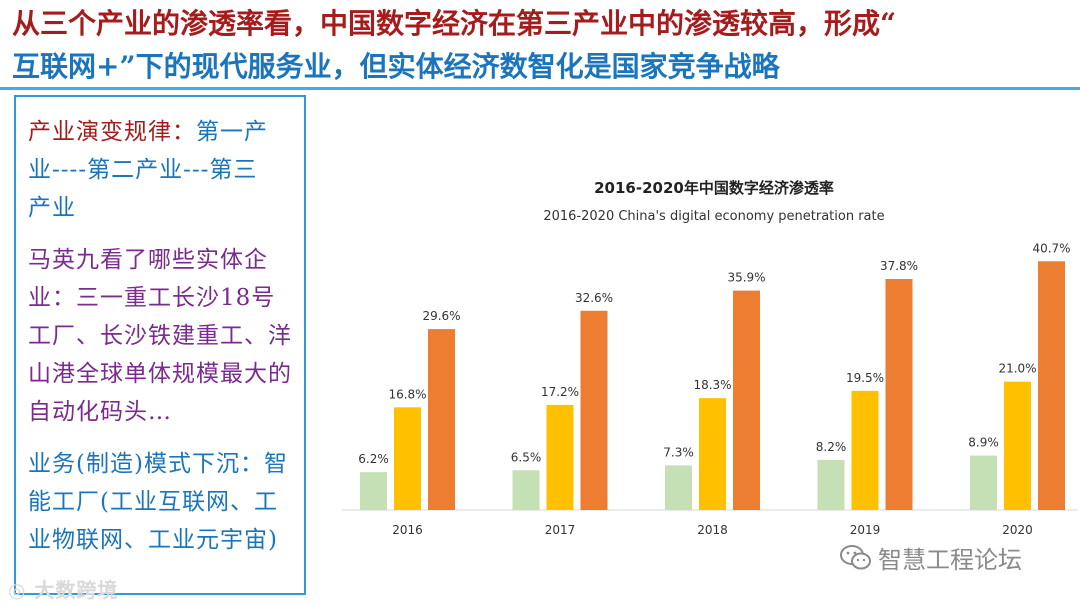  Describe the element at coordinates (158, 502) in the screenshot. I see `business-model-paragraph: 业务(制造)模式下沉：智能工厂(工业互联网、工业物联网、工业元宇宙)` at that location.